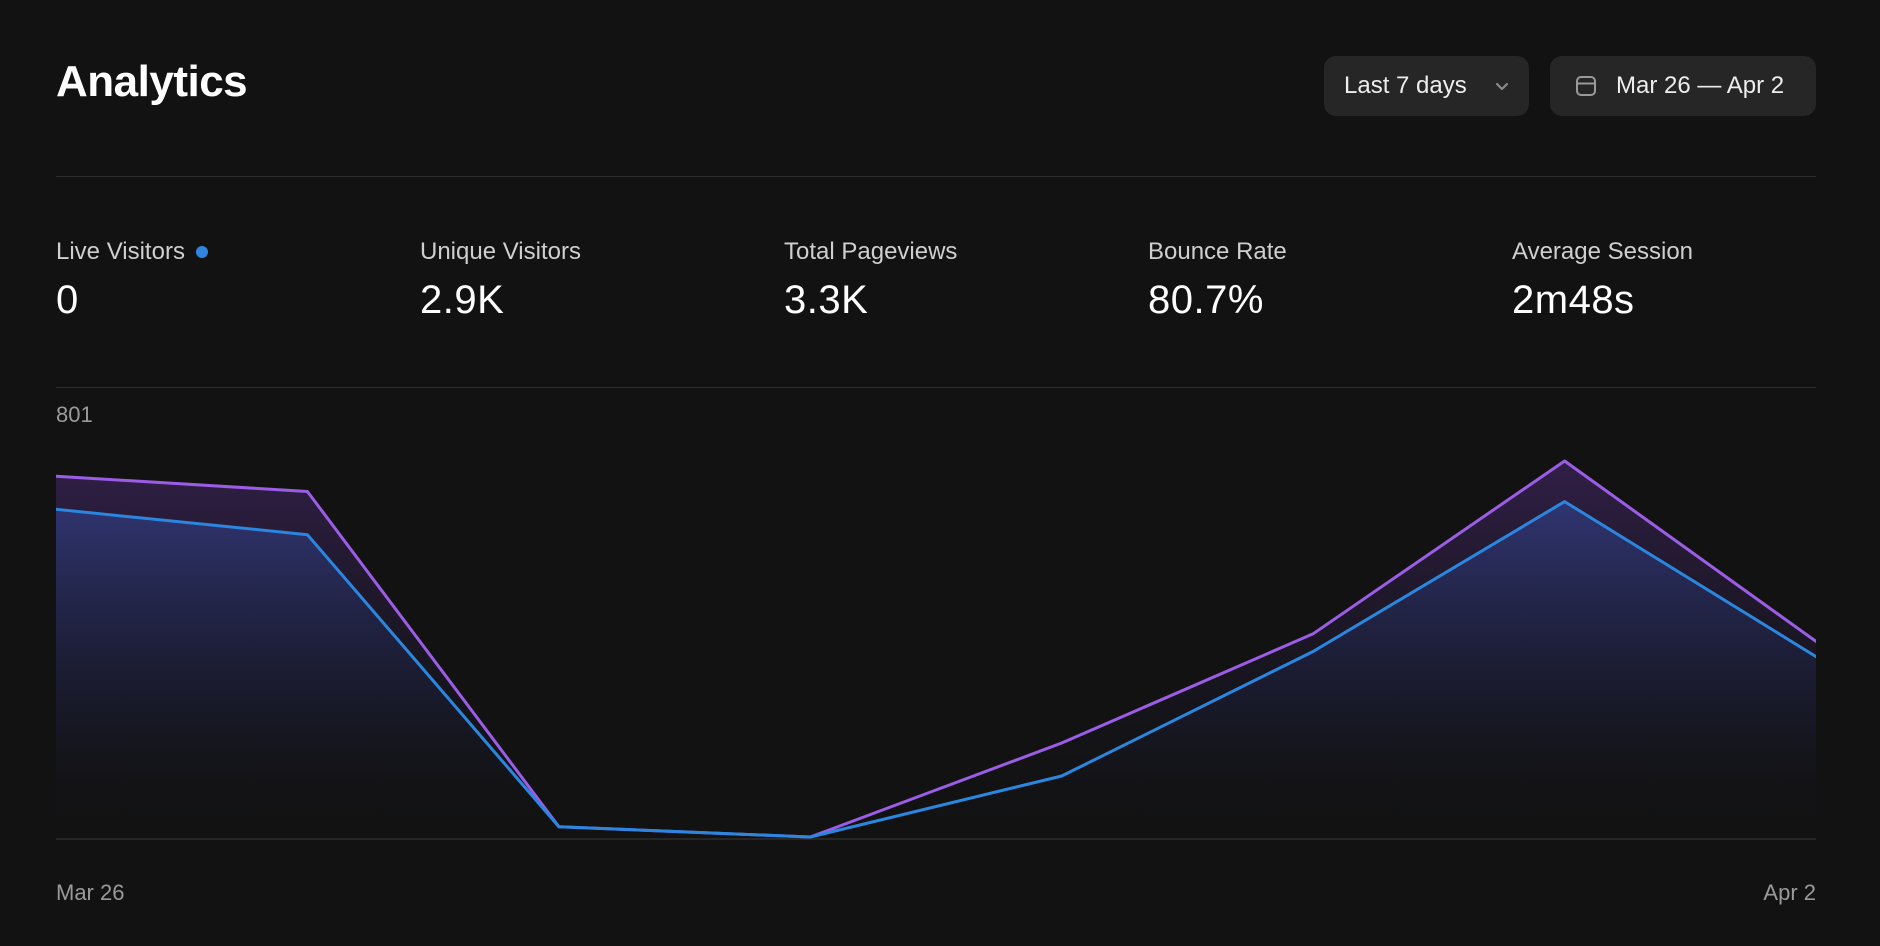 The image size is (1880, 946). I want to click on stat-unique-visitors: Unique Visitors 2.9K, so click(500, 281).